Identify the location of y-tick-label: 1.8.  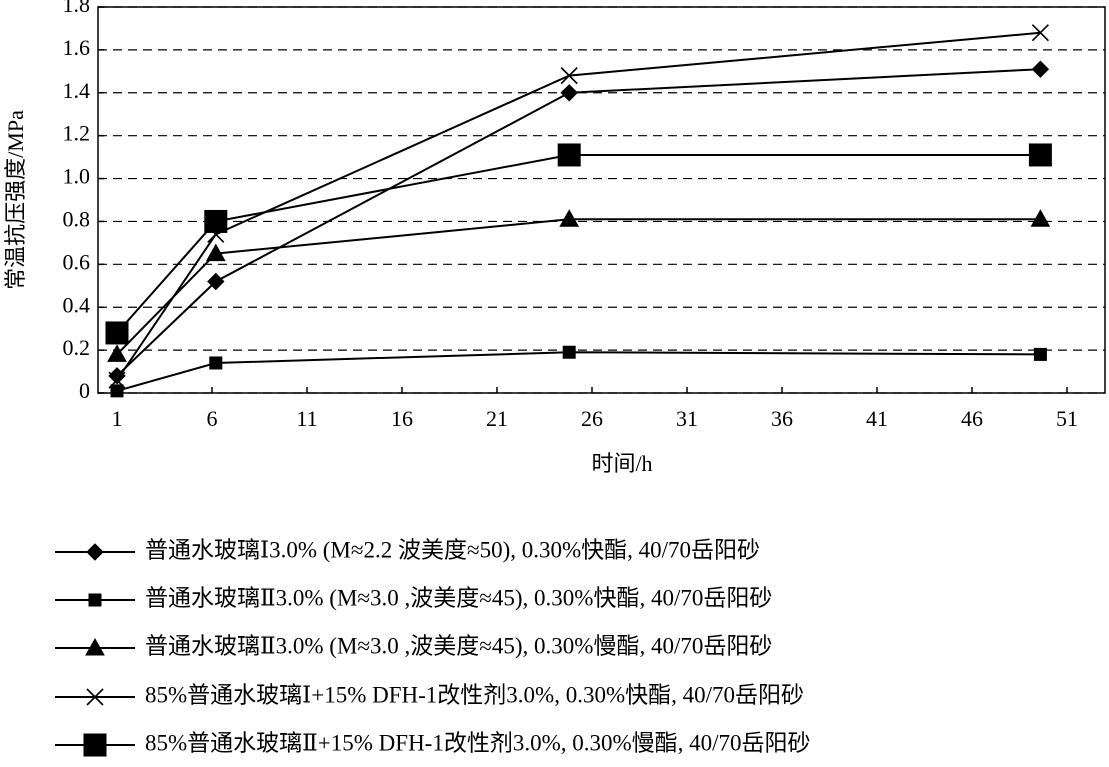
(77, 8).